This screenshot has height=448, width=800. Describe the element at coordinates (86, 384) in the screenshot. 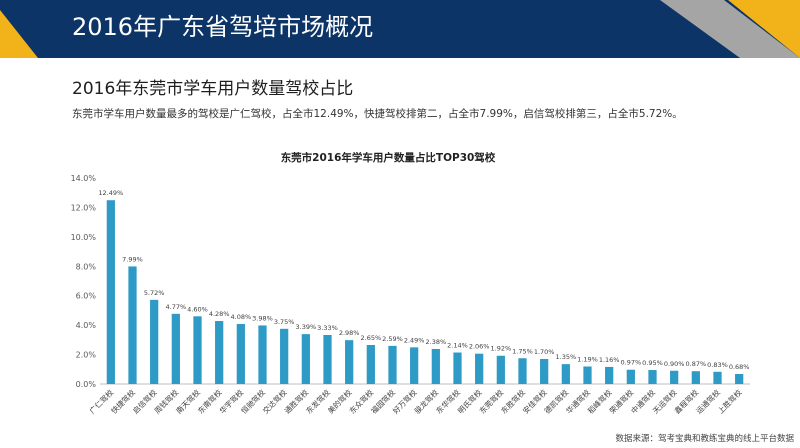

I see `y-tick-label: 0.0%` at that location.